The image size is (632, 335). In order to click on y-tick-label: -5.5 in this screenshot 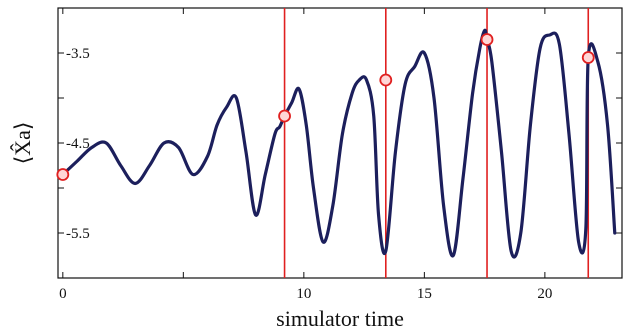, I will do `click(78, 234)`.